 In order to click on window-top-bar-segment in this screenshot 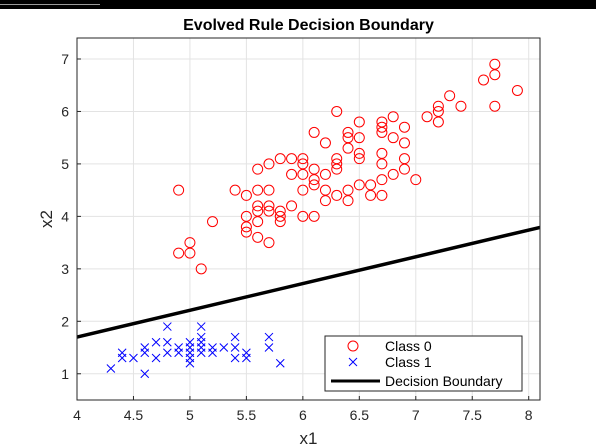, I will do `click(50, 4)`.